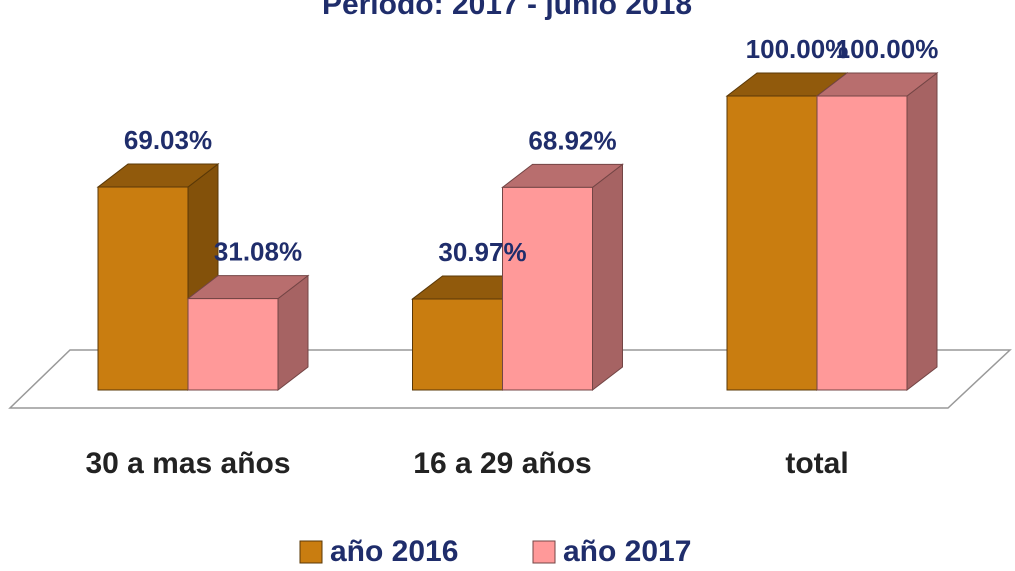 This screenshot has width=1015, height=571. I want to click on chart-title: Periodo: 2017 - junio 2018, so click(507, 10).